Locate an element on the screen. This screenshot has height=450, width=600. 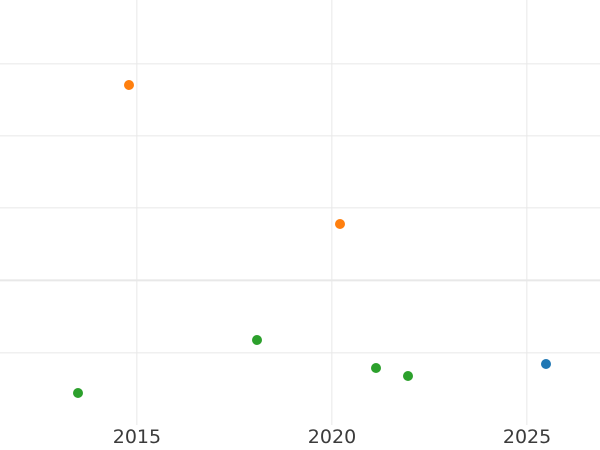
x-tick-label: 2025 is located at coordinates (527, 437).